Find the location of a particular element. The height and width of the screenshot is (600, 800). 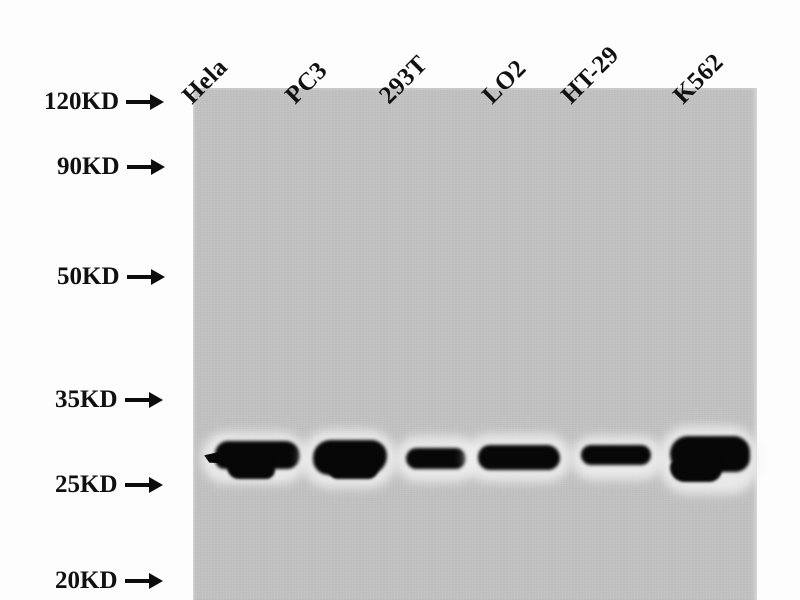

band-lo2 is located at coordinates (519, 457).